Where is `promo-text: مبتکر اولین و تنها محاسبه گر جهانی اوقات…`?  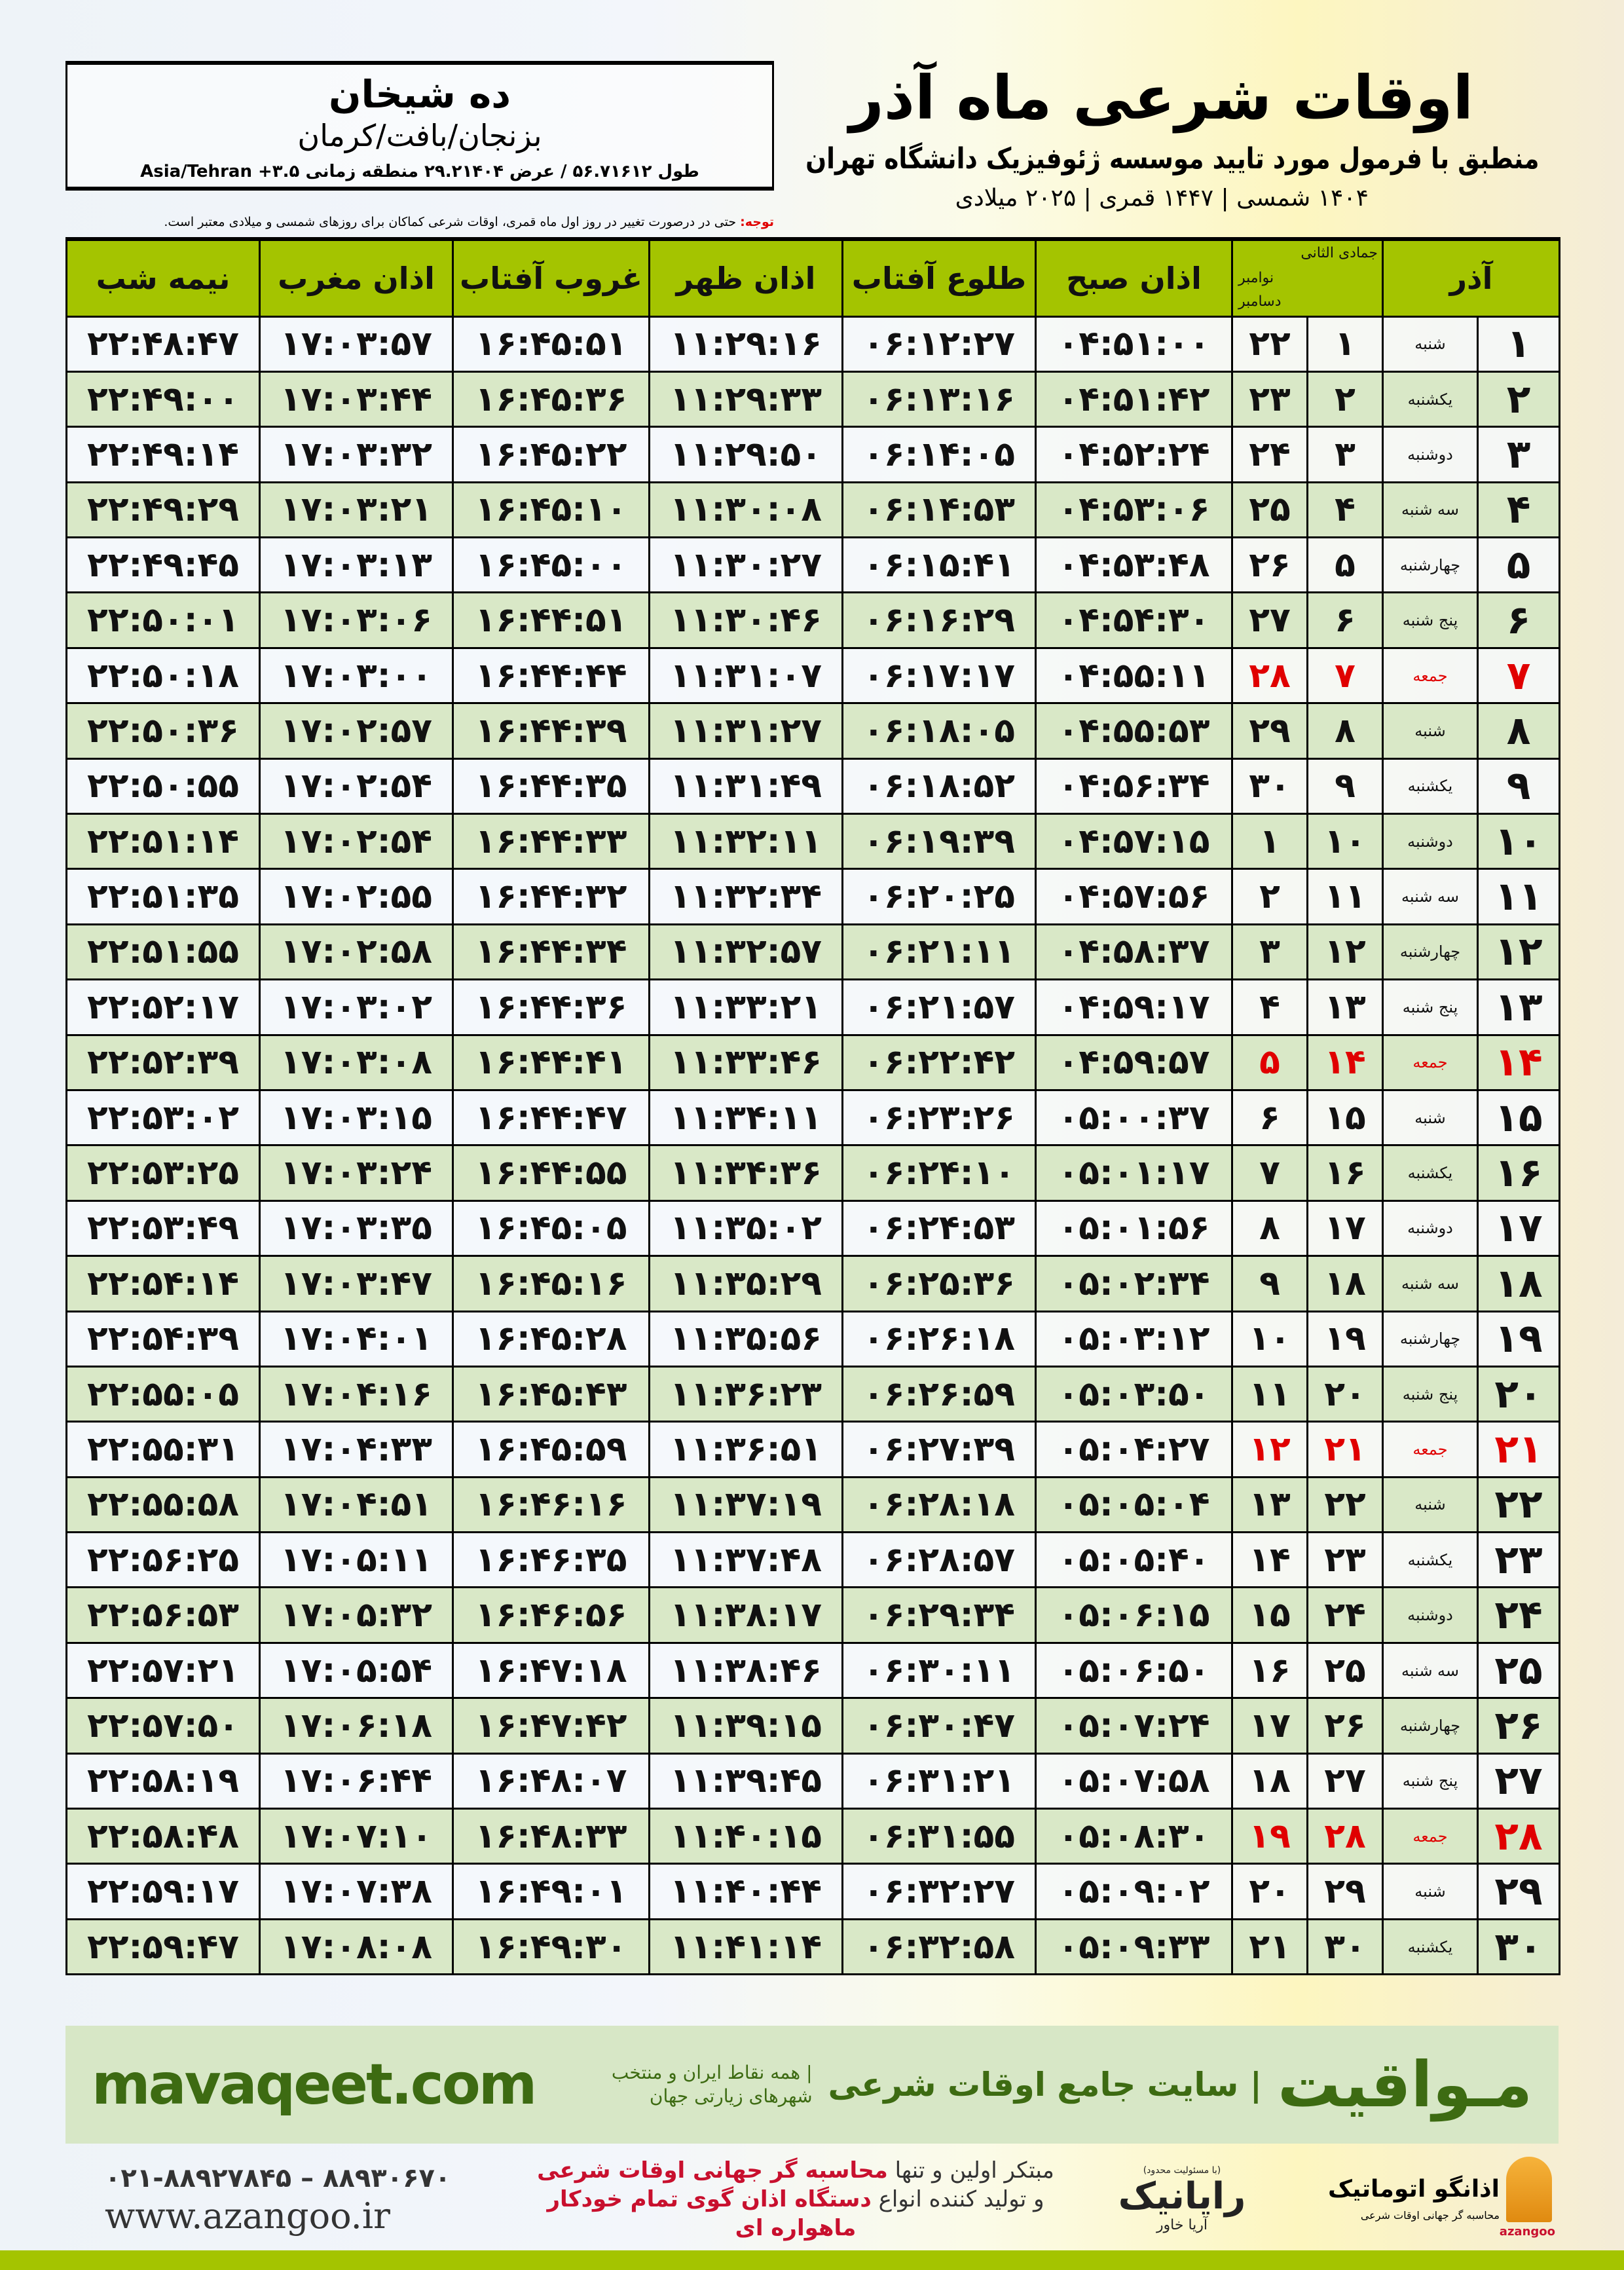 promo-text: مبتکر اولین و تنها محاسبه گر جهانی اوقات… is located at coordinates (795, 2199).